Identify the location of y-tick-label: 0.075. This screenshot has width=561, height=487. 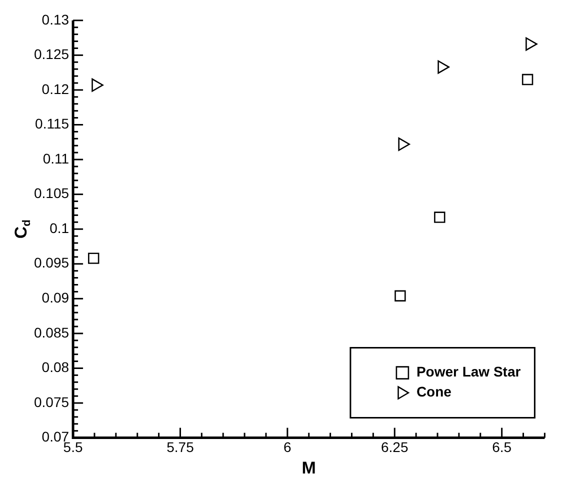
(52, 402).